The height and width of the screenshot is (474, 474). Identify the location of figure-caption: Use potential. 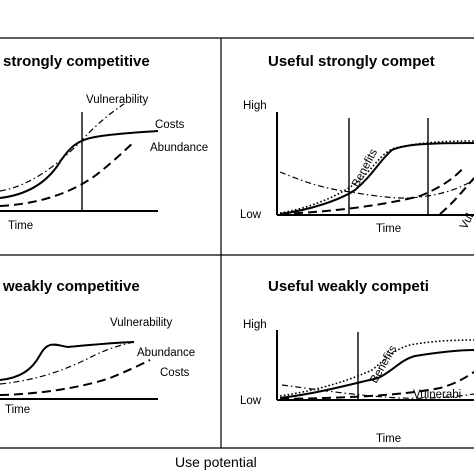
(216, 462).